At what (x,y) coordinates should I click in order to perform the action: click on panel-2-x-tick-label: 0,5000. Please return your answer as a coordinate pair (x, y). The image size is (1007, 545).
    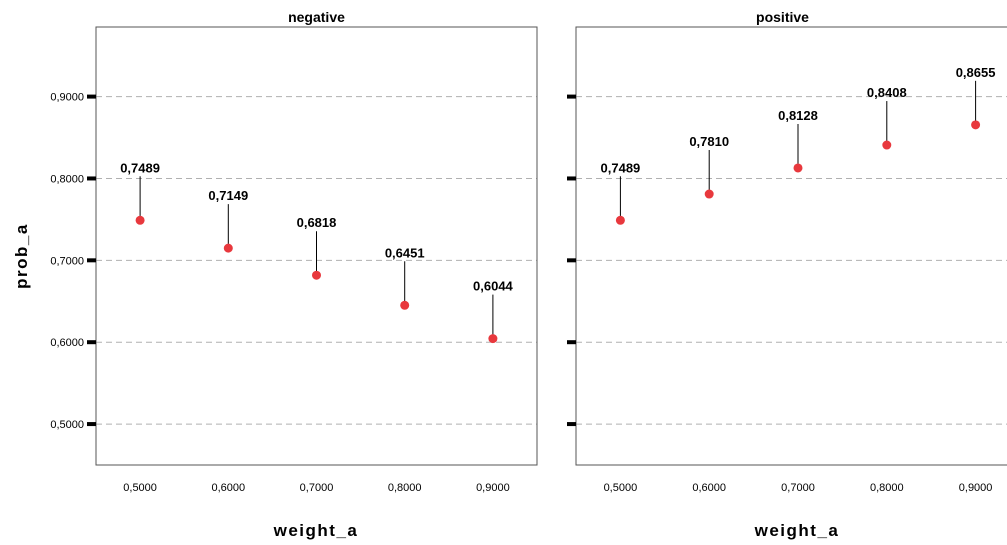
    Looking at the image, I should click on (621, 488).